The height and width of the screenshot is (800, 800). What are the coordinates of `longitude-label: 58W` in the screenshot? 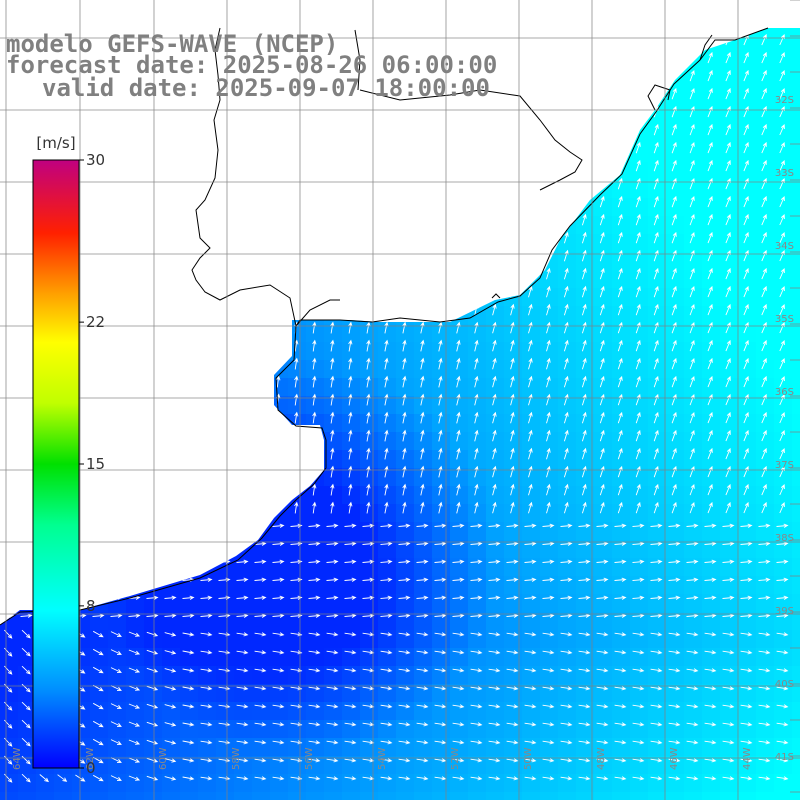 It's located at (236, 758).